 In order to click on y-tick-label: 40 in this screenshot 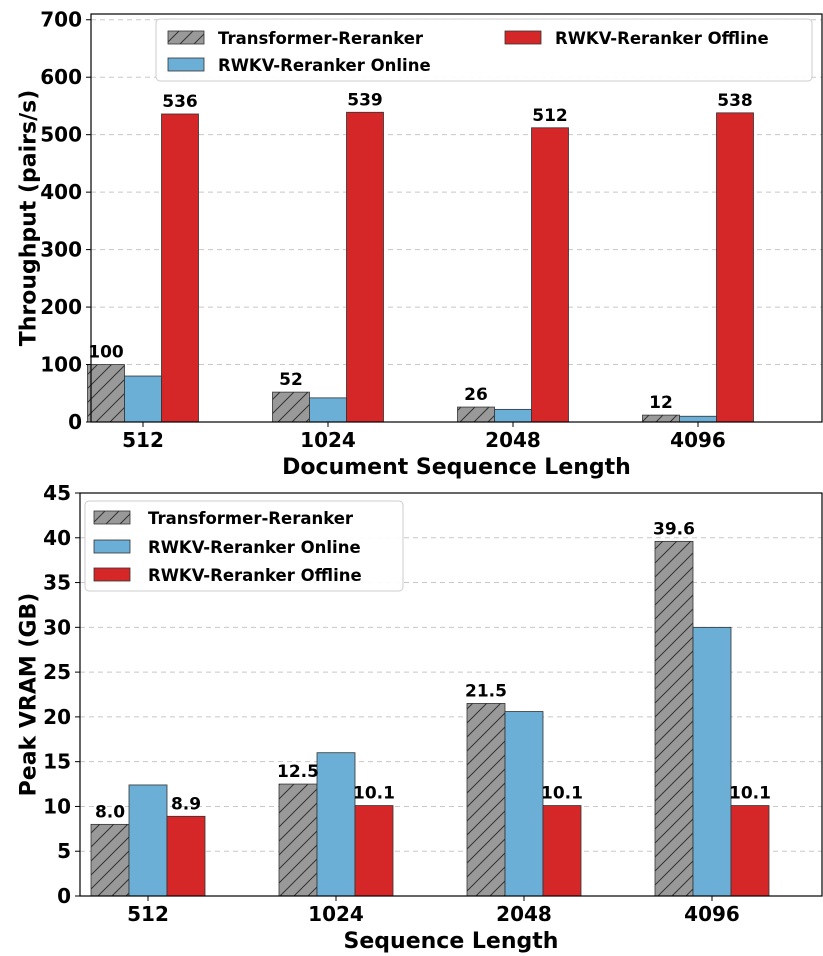, I will do `click(57, 538)`.